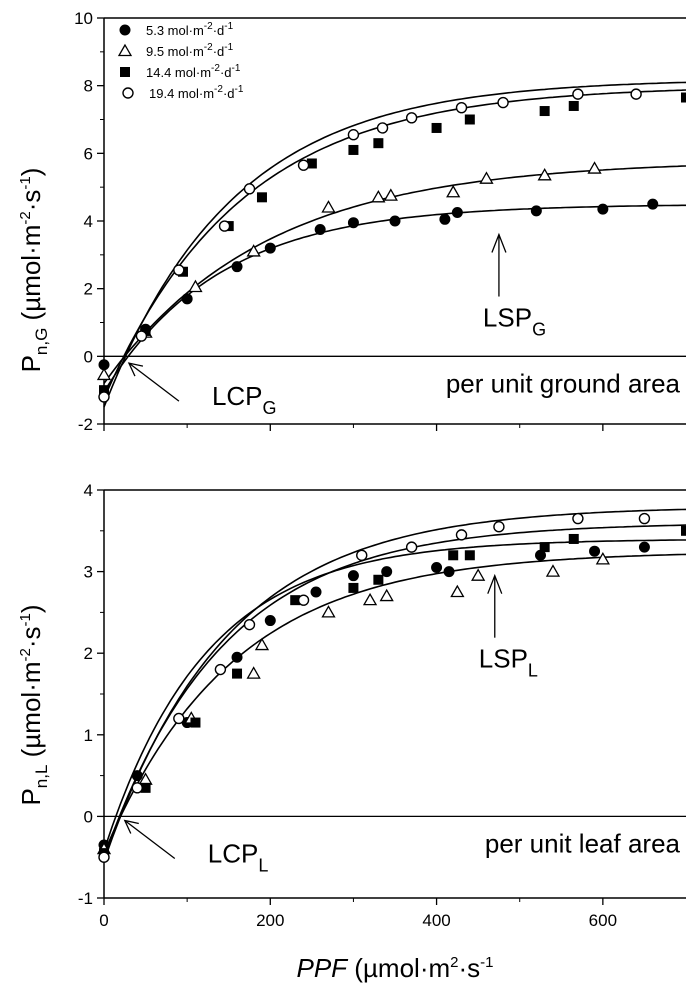 The image size is (686, 991). What do you see at coordinates (603, 920) in the screenshot?
I see `x-tick-label: 600` at bounding box center [603, 920].